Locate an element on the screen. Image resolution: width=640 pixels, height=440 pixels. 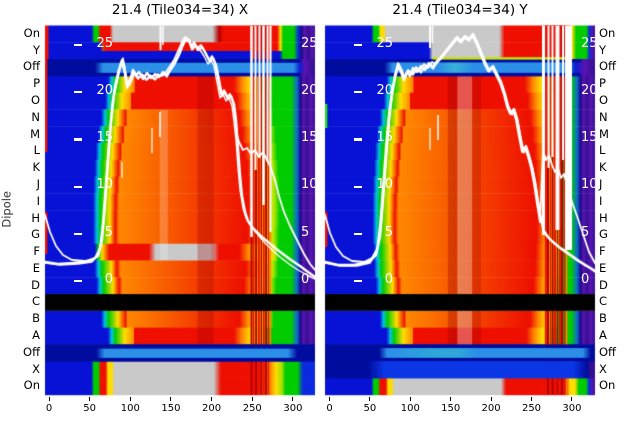
x-tick-label-1-200: 200 is located at coordinates (491, 408).